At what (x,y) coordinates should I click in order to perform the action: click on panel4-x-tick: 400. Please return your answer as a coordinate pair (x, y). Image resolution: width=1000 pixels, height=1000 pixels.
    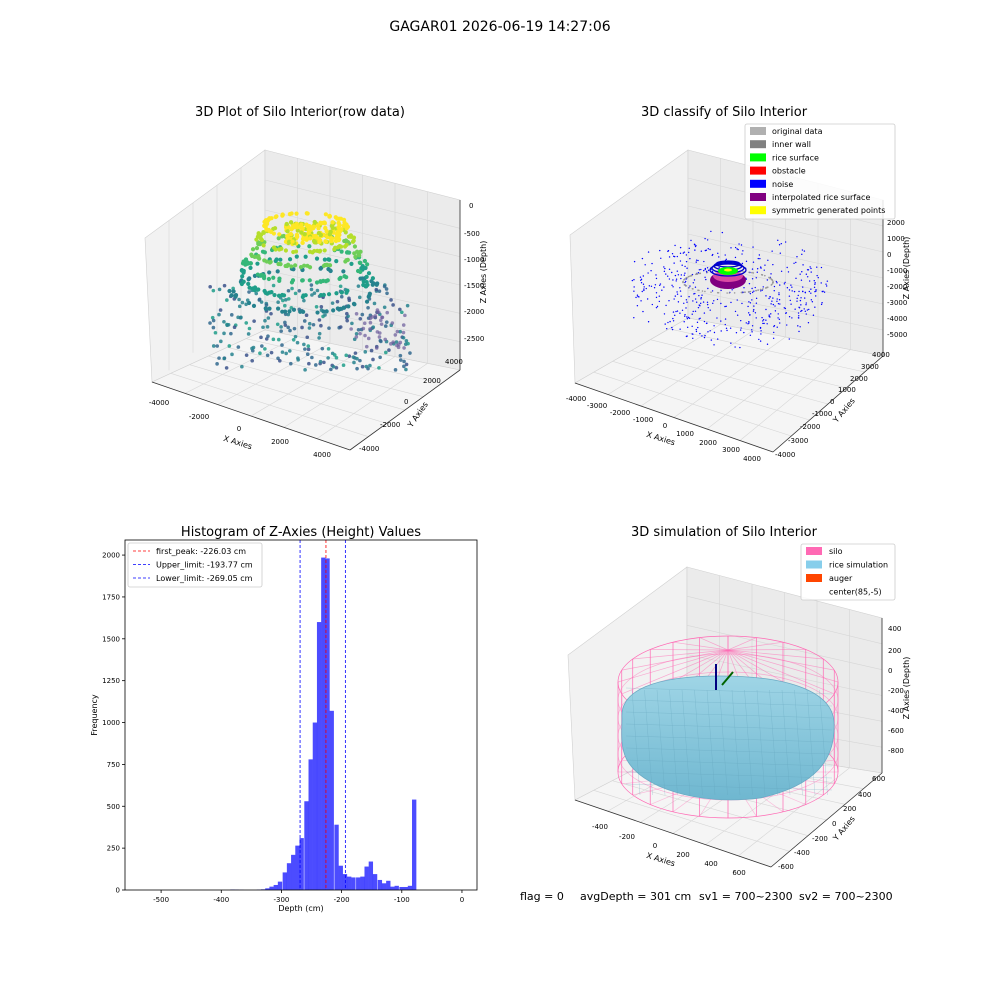
    Looking at the image, I should click on (710, 864).